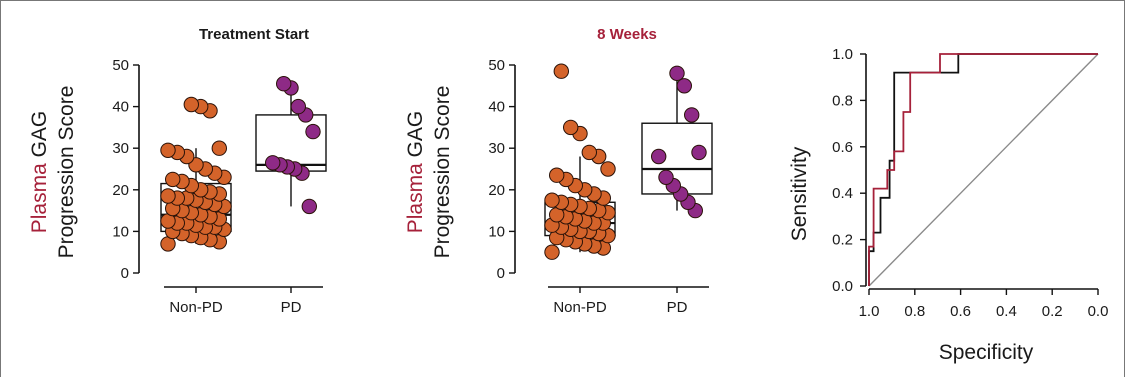 The image size is (1125, 377). I want to click on panel-3-ytick-label: 0.0, so click(842, 286).